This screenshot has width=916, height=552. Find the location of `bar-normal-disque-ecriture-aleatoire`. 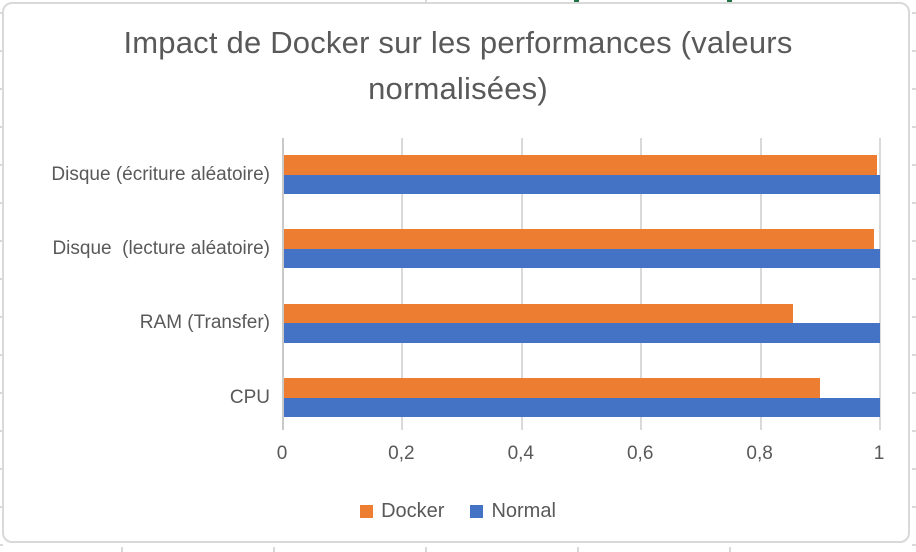

bar-normal-disque-ecriture-aleatoire is located at coordinates (582, 184).